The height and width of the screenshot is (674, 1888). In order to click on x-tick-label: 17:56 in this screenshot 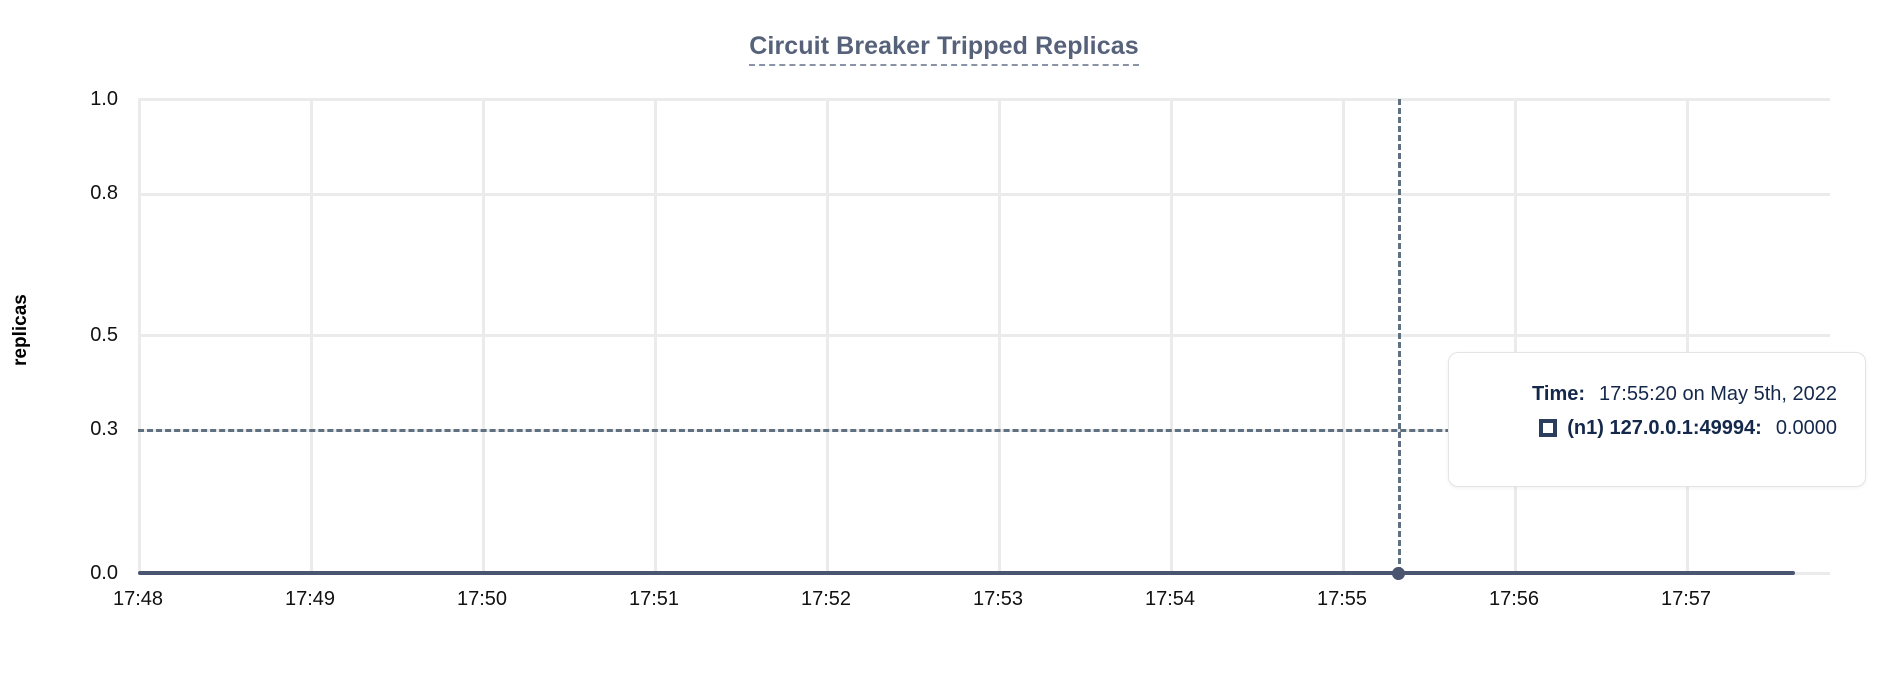, I will do `click(1514, 599)`.